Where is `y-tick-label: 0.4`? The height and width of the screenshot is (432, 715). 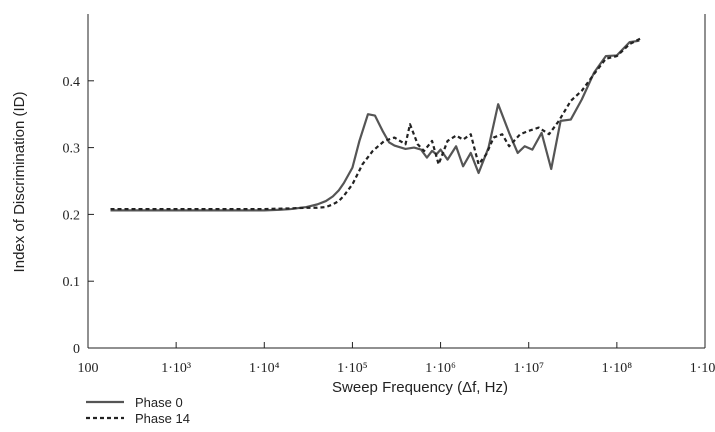 y-tick-label: 0.4 is located at coordinates (72, 82).